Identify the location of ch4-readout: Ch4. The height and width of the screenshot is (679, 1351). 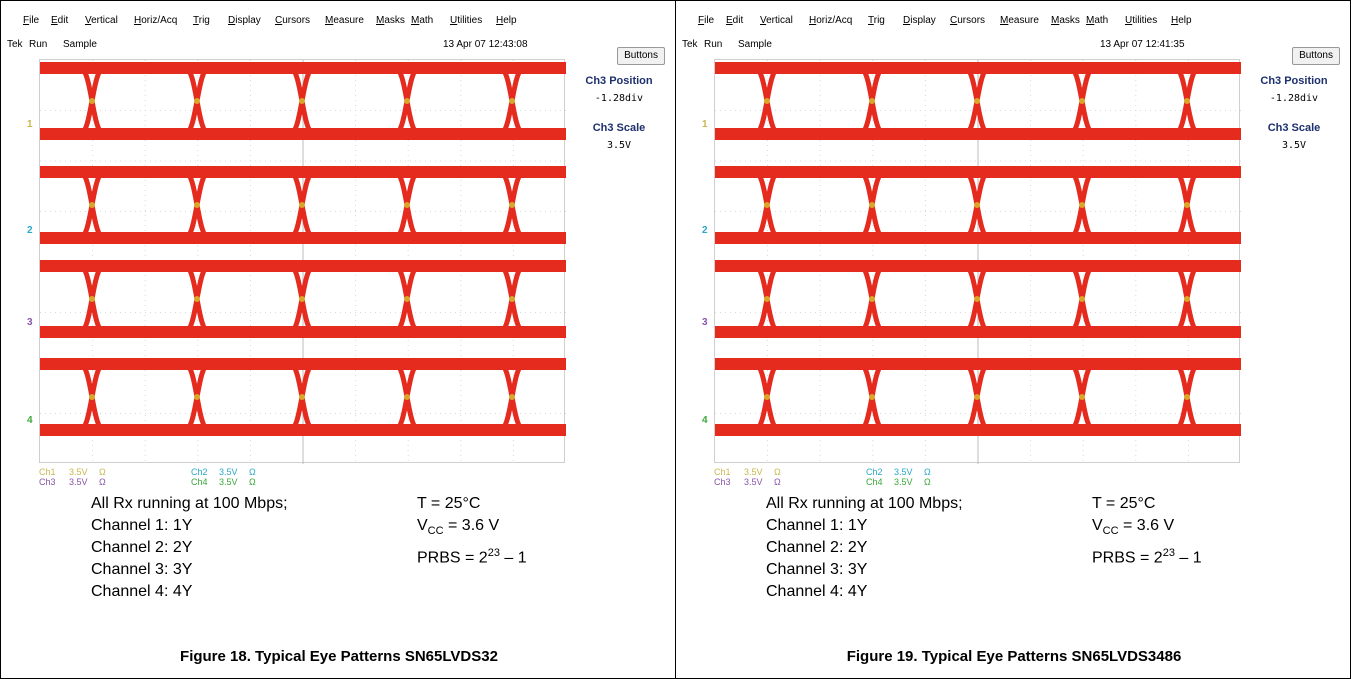
(874, 482).